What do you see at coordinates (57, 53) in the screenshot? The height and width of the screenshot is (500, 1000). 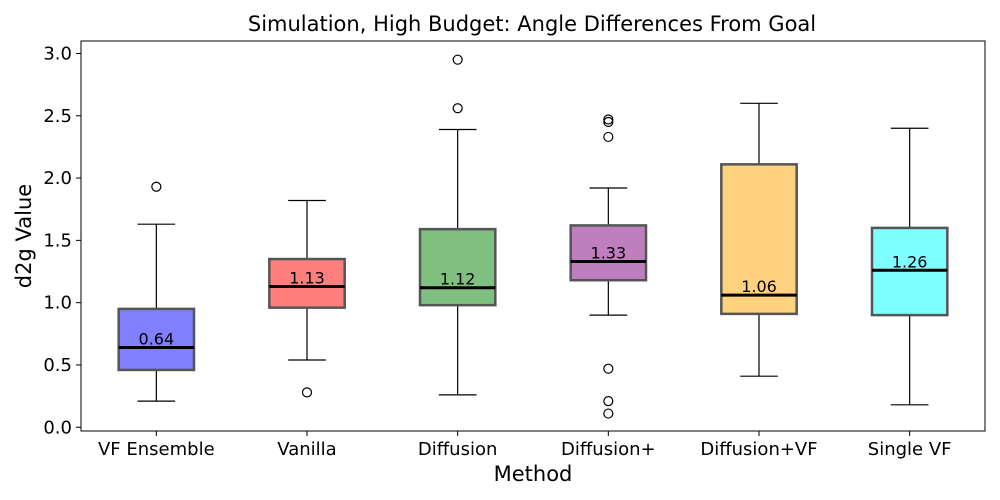 I see `y-tick-label: 3.0` at bounding box center [57, 53].